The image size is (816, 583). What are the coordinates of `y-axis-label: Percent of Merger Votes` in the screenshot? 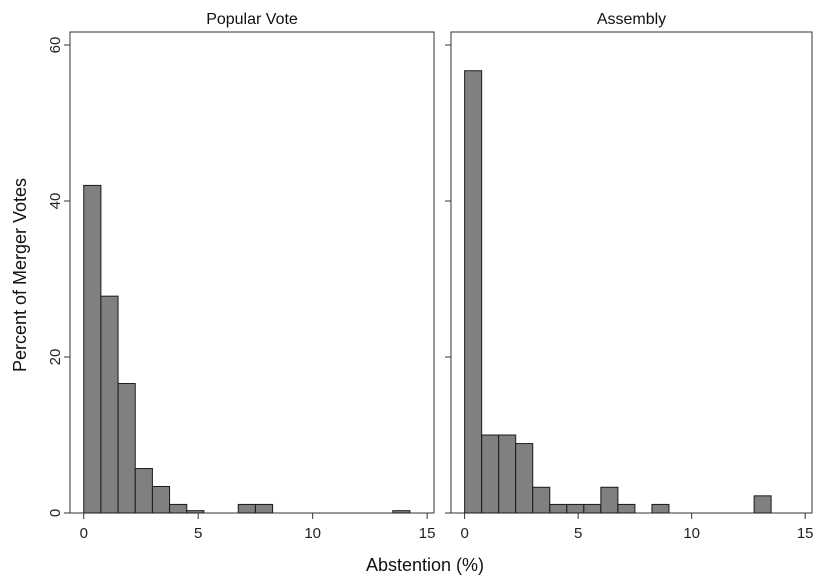 It's located at (20, 275).